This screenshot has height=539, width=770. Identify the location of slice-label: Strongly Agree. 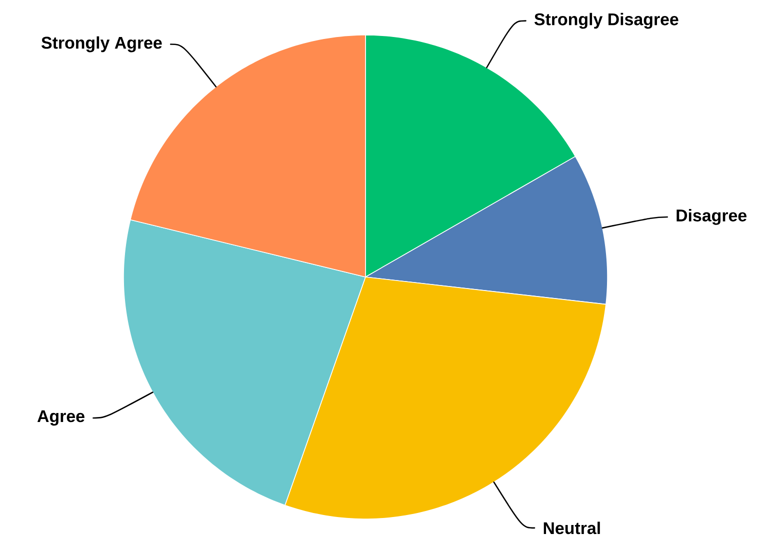
(101, 44).